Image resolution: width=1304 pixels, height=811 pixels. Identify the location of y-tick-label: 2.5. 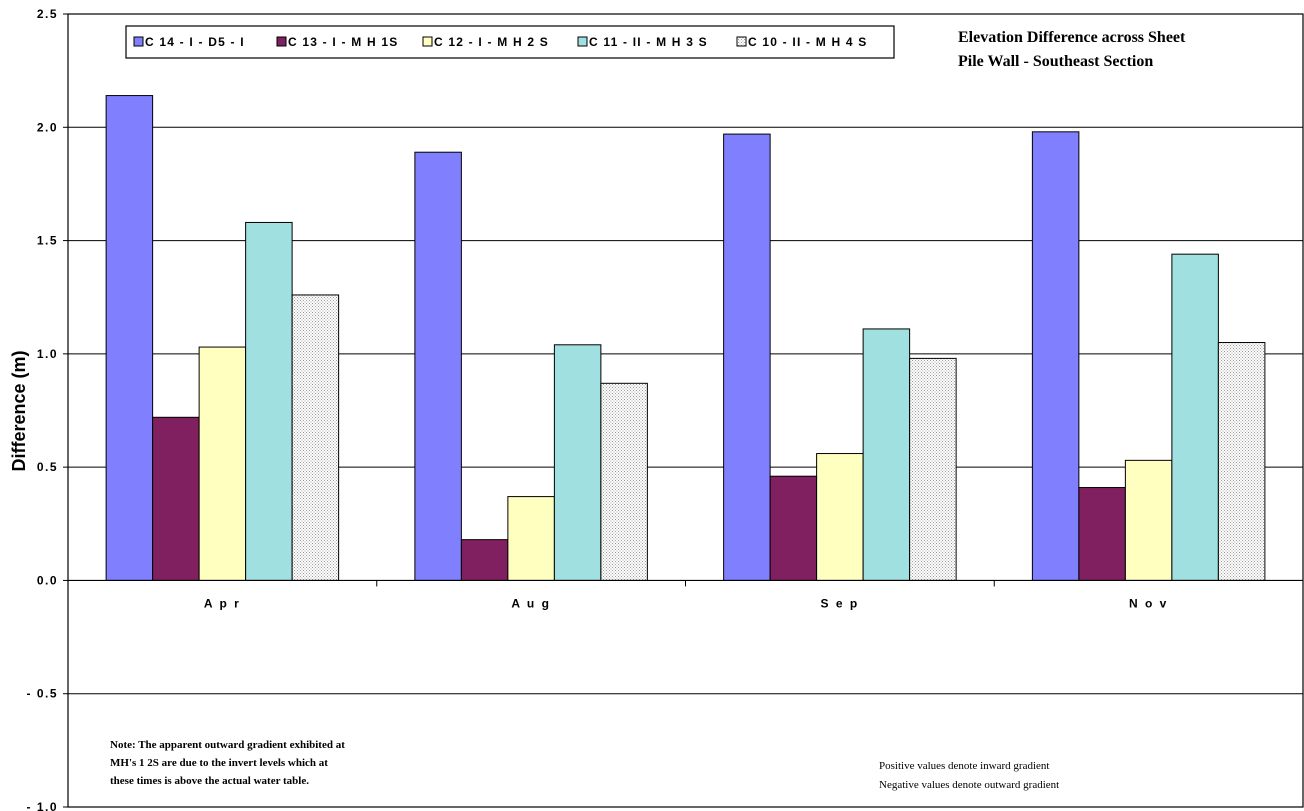
(47, 14).